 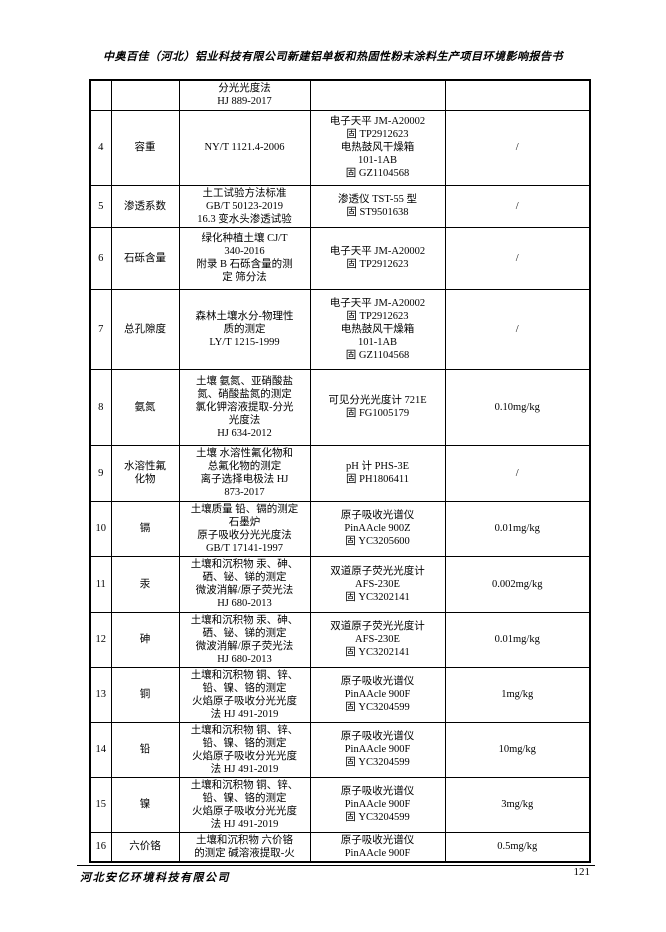 What do you see at coordinates (244, 147) in the screenshot?
I see `cell-method: NY/T 1121.4-2006` at bounding box center [244, 147].